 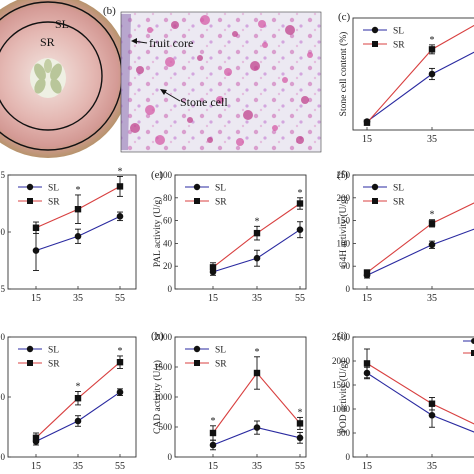 I want to click on panel-tag: (c), so click(x=344, y=17).